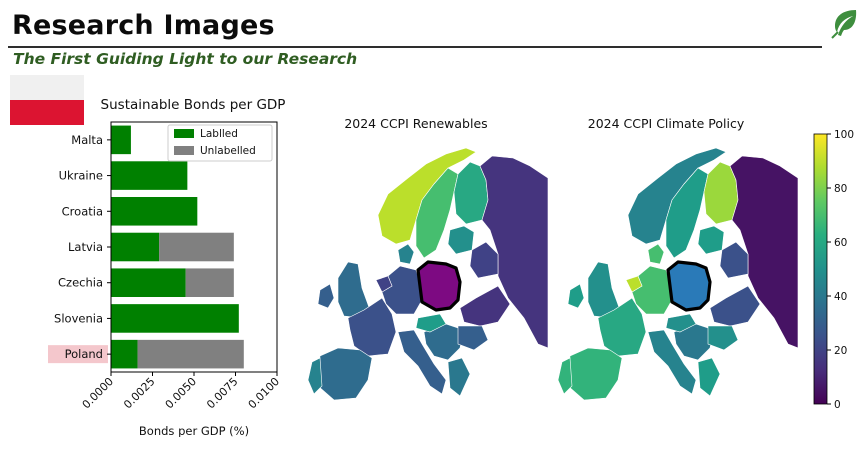 The height and width of the screenshot is (450, 865). What do you see at coordinates (222, 393) in the screenshot?
I see `x-tick-label: 0.0075` at bounding box center [222, 393].